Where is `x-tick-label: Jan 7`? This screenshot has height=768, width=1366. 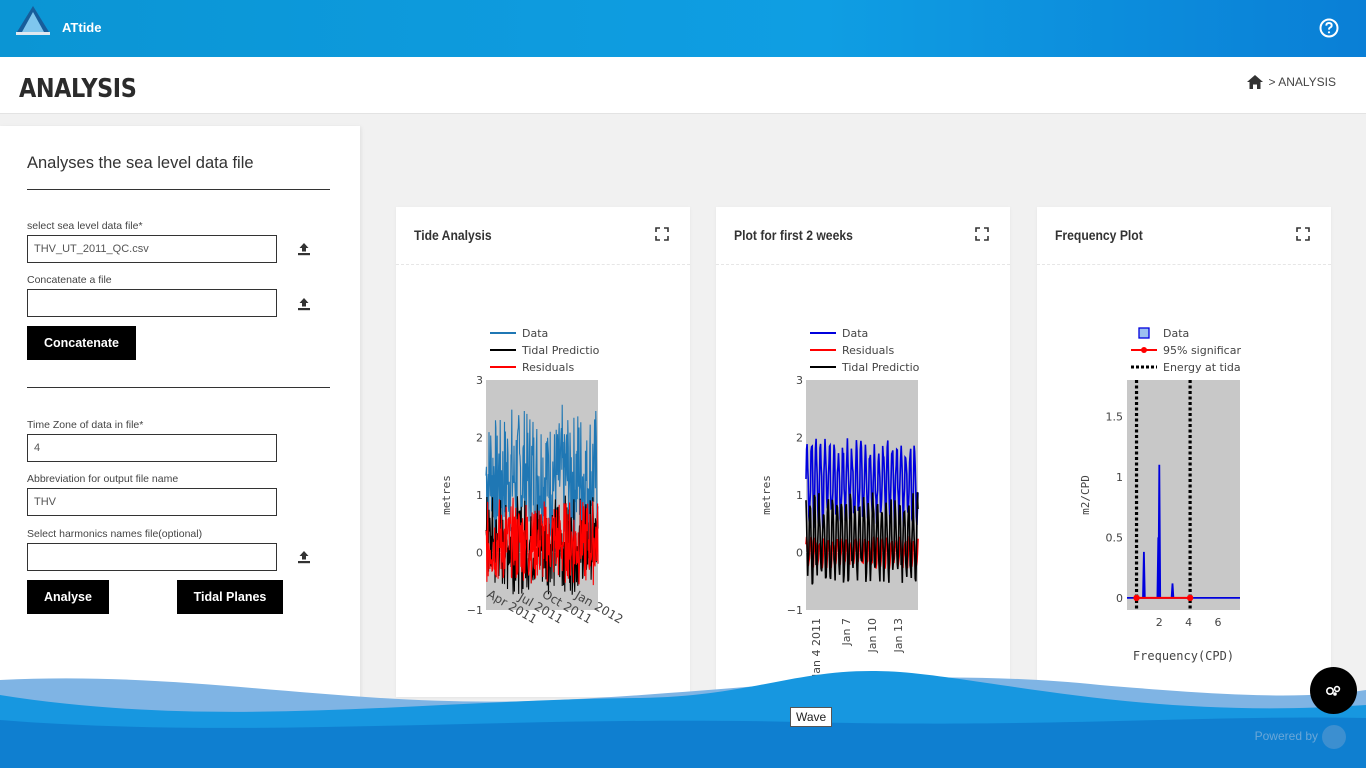 x-tick-label: Jan 7 is located at coordinates (846, 632).